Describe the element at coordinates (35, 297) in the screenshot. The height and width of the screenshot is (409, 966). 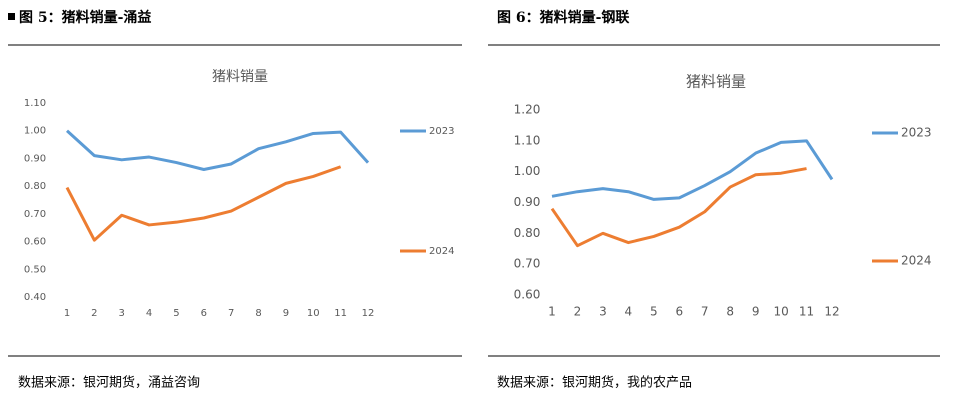
I see `y-tick-label: 0.40` at that location.